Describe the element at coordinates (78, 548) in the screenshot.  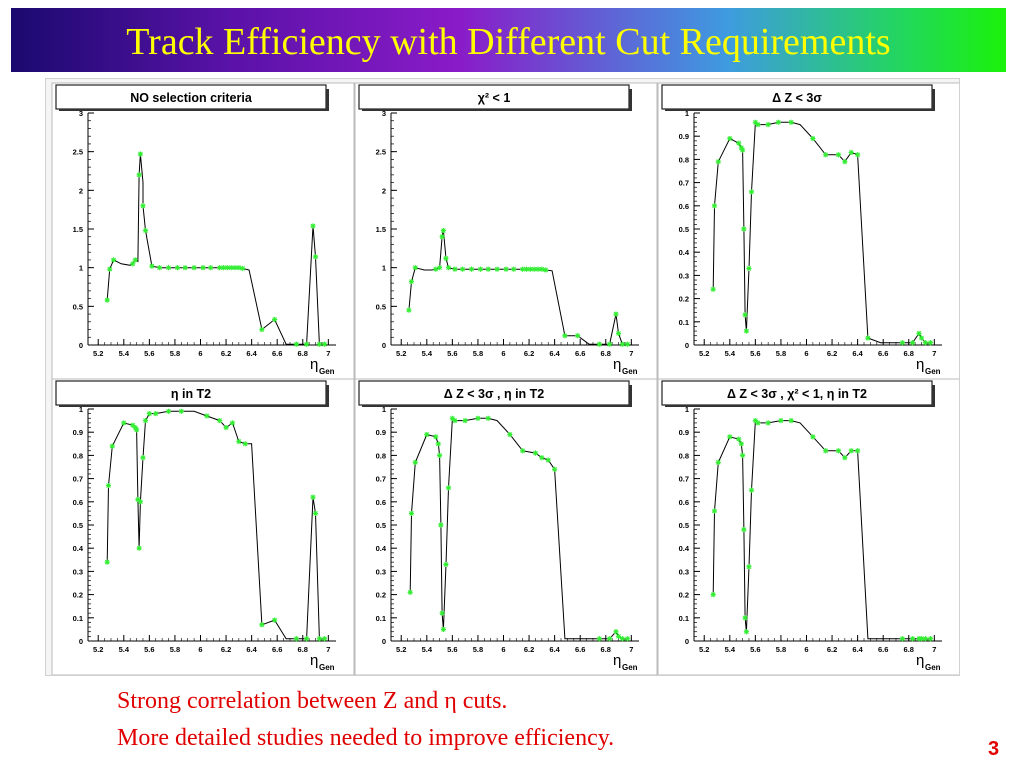
I see `y-tick-label: 0.4` at that location.